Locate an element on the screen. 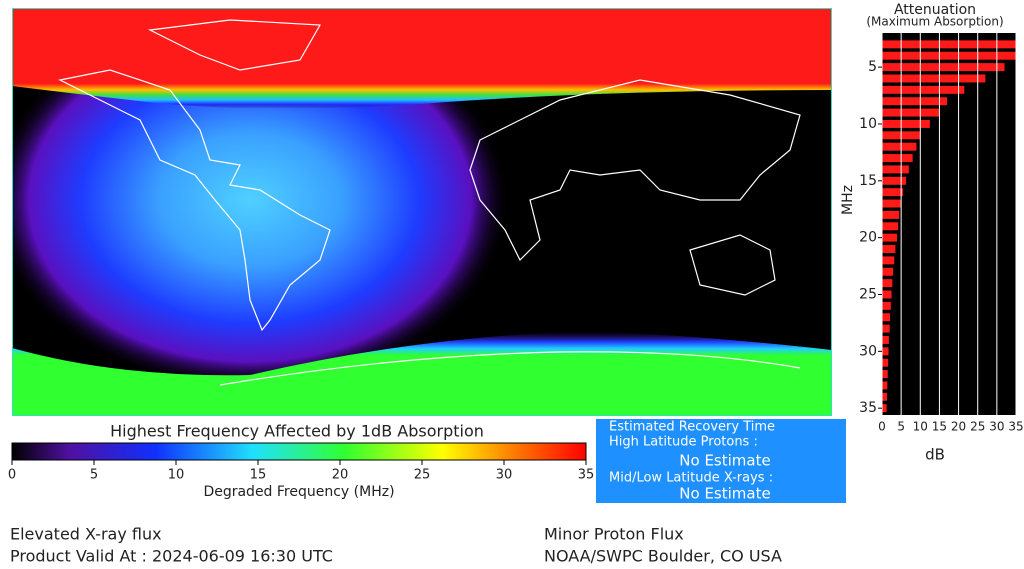  x-tick-label: 0 is located at coordinates (882, 427).